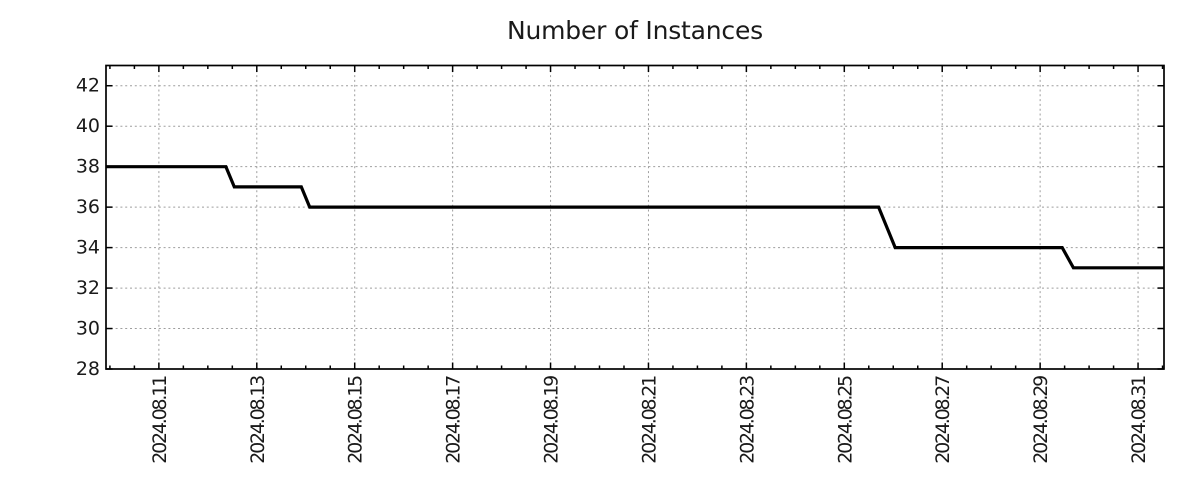 The image size is (1200, 500). I want to click on x-tick-label: 2024.08.15, so click(356, 420).